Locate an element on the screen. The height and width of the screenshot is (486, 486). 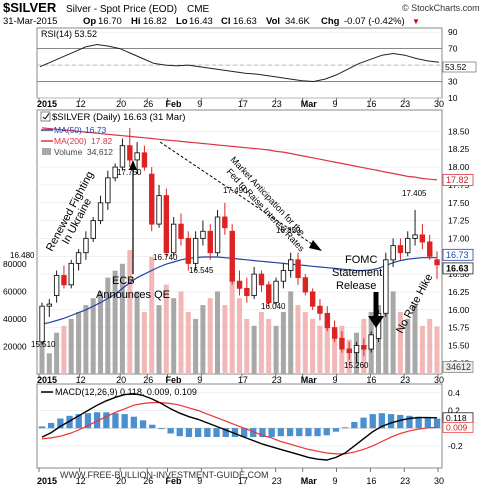
fomc-event-label-2: Statement is located at coordinates (357, 273).